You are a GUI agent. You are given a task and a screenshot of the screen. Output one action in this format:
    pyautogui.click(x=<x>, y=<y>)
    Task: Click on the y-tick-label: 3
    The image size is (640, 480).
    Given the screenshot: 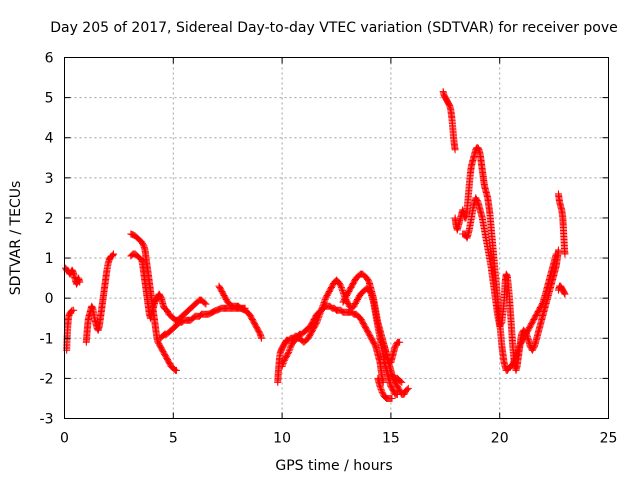 What is the action you would take?
    pyautogui.click(x=49, y=179)
    